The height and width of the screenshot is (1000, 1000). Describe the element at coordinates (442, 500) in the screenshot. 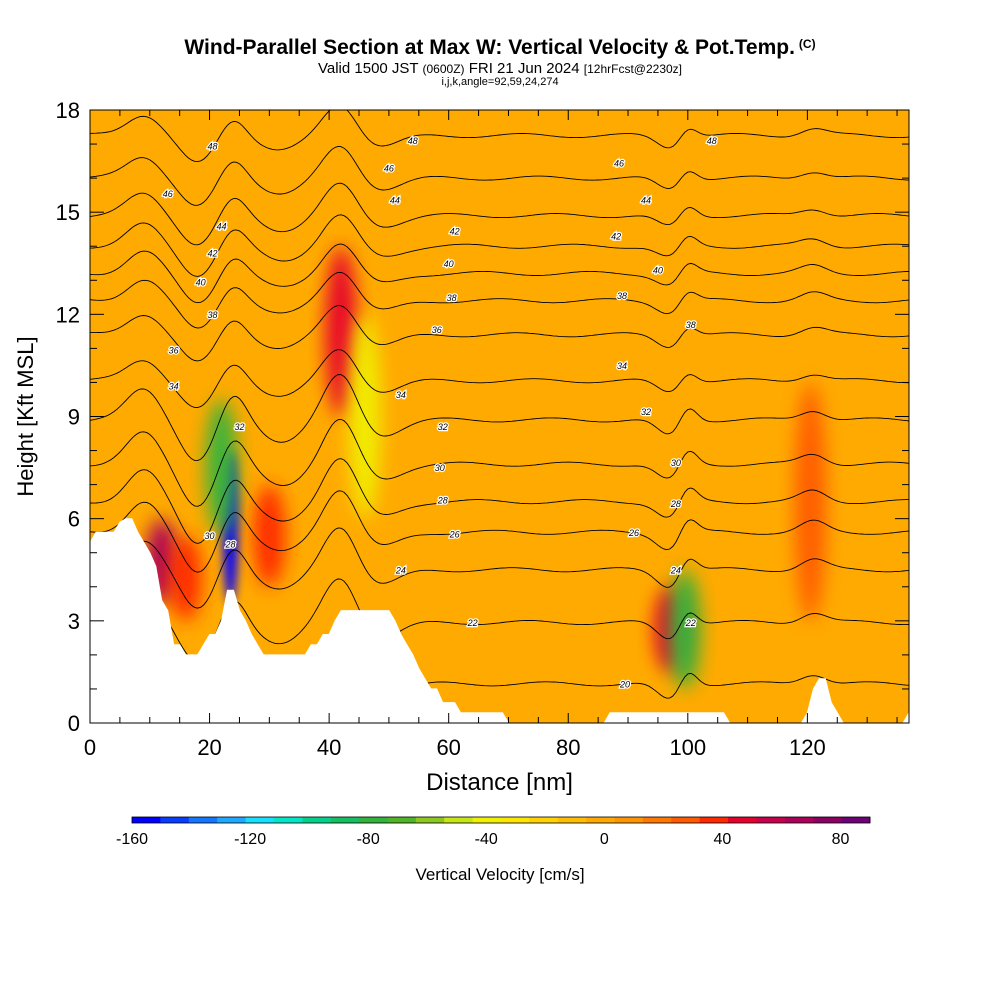

I see `contour-label-21: 28` at that location.